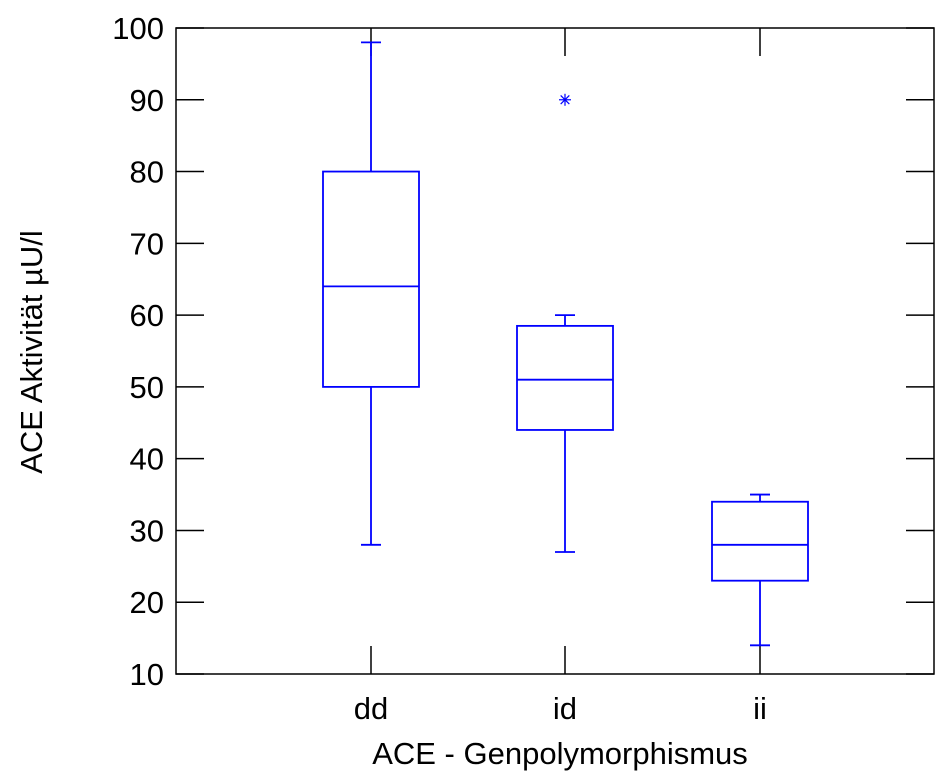  Describe the element at coordinates (147, 100) in the screenshot. I see `y-tick-label: 90` at that location.